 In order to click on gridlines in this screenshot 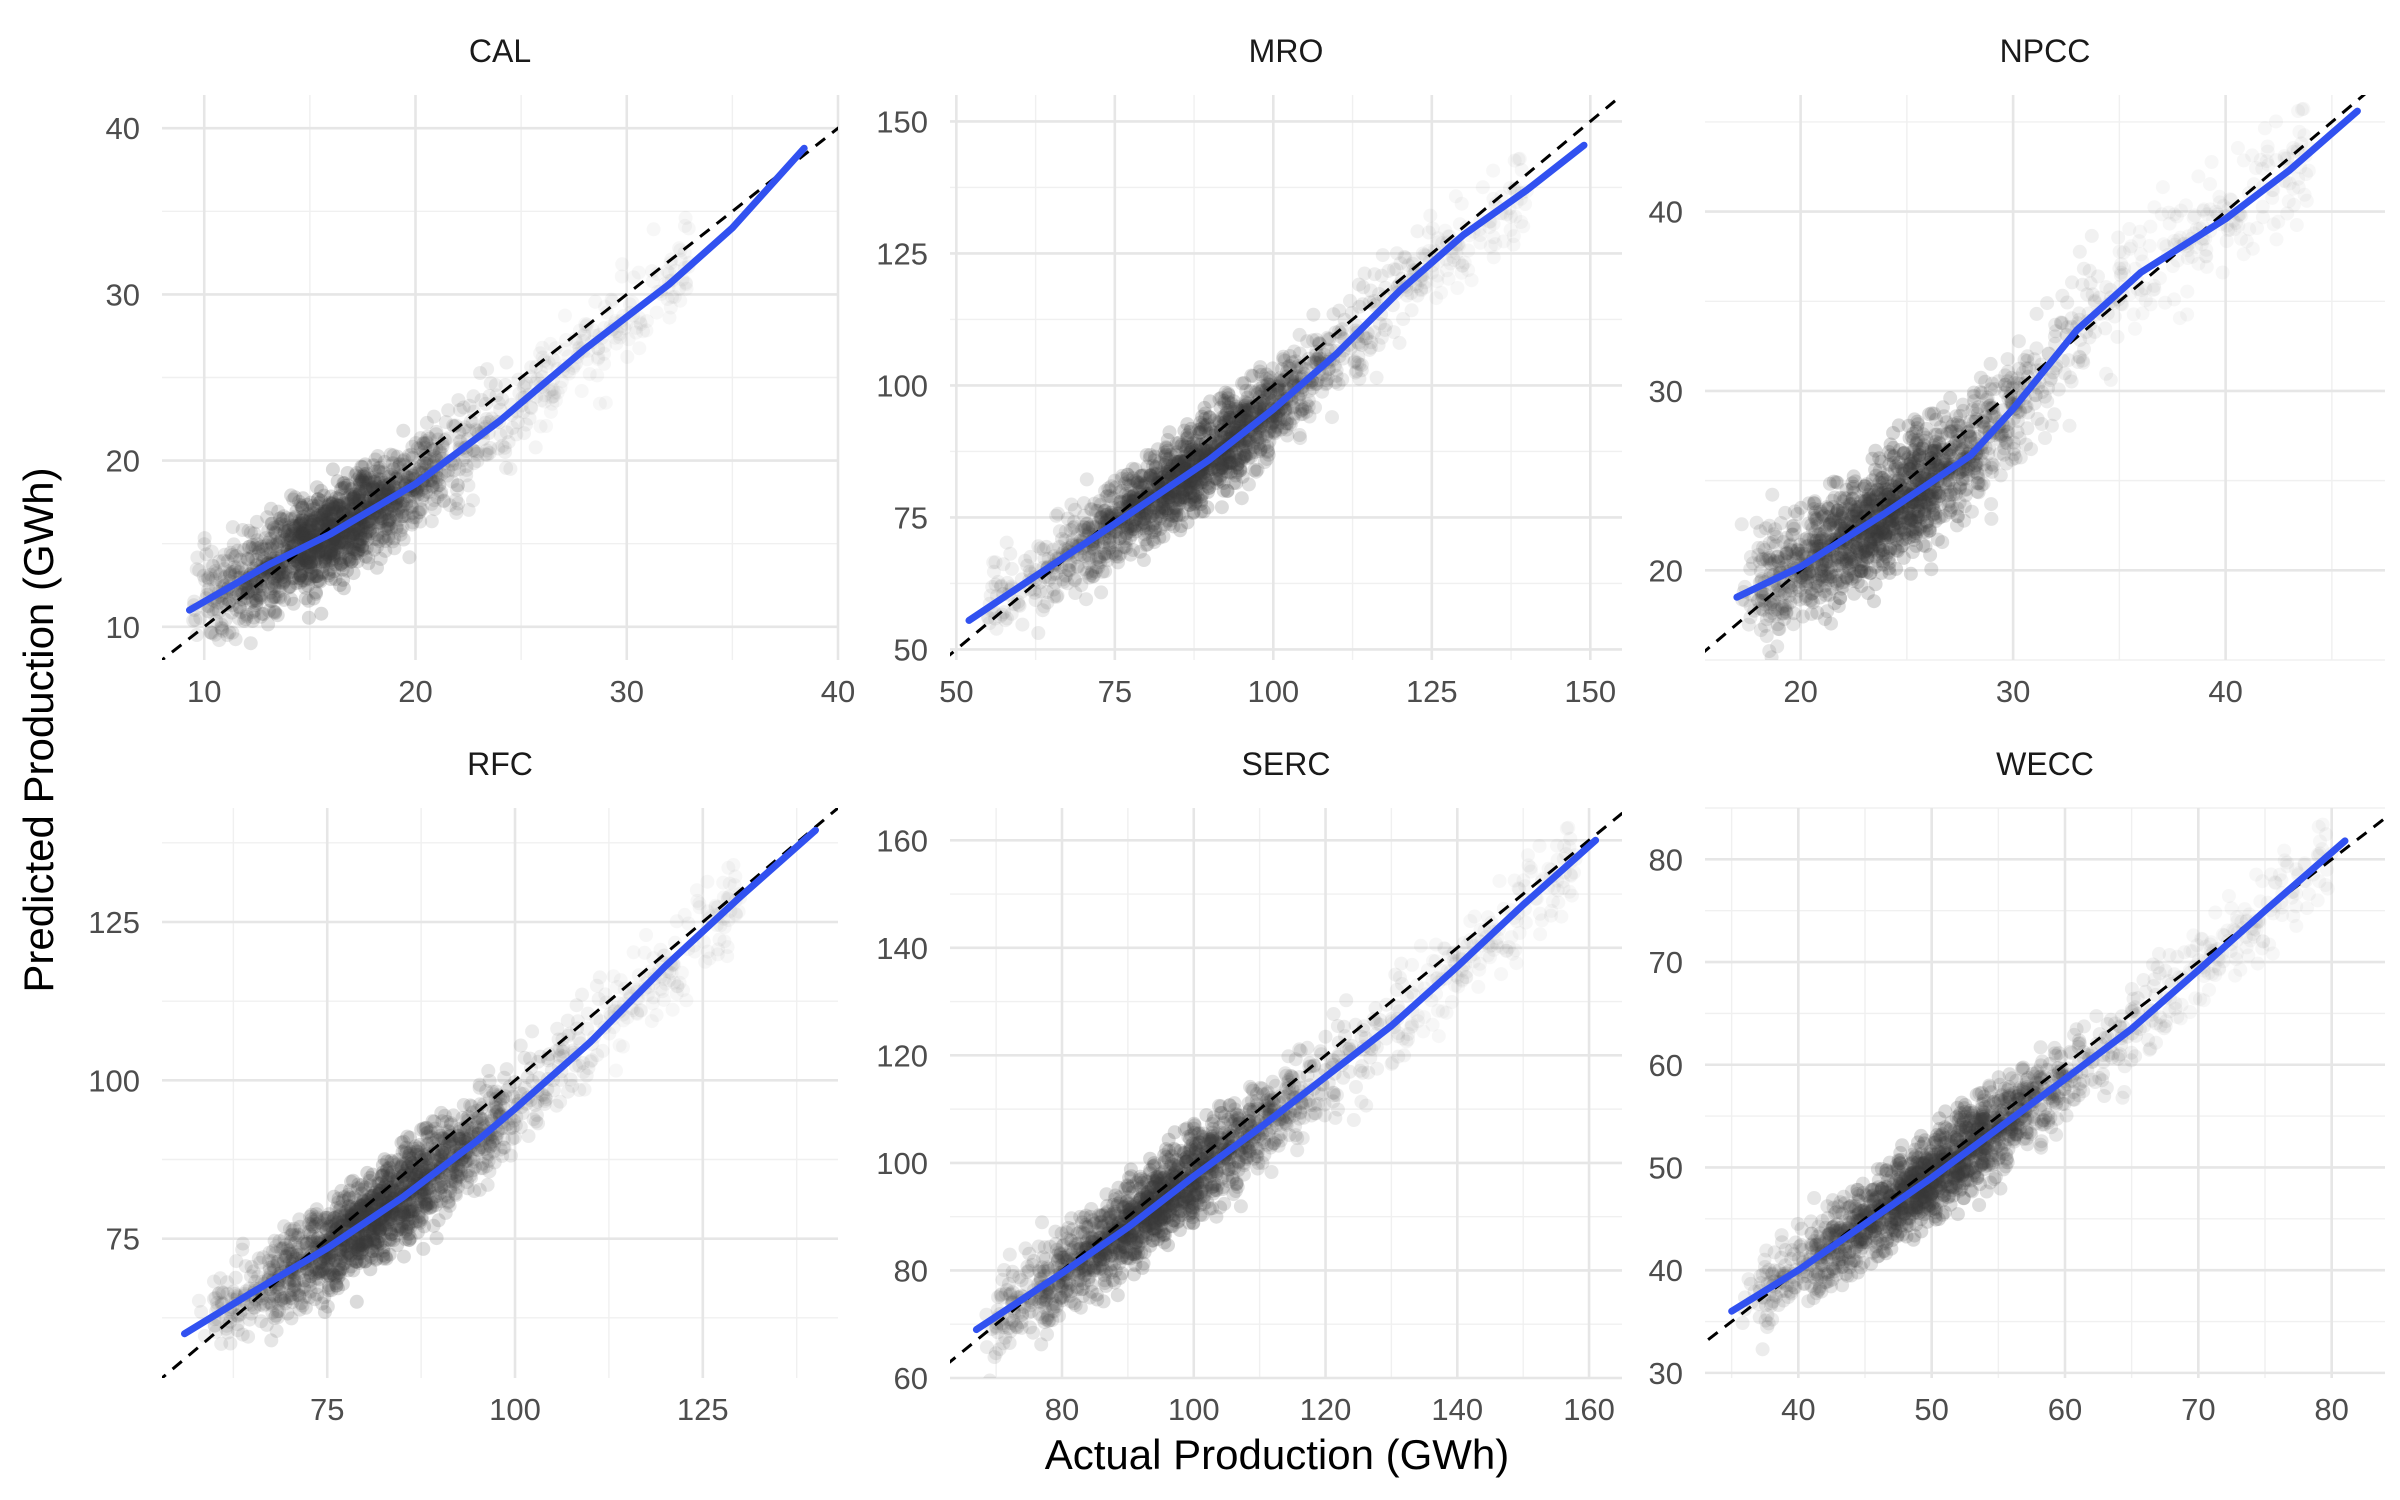, I will do `click(1286, 377)`.